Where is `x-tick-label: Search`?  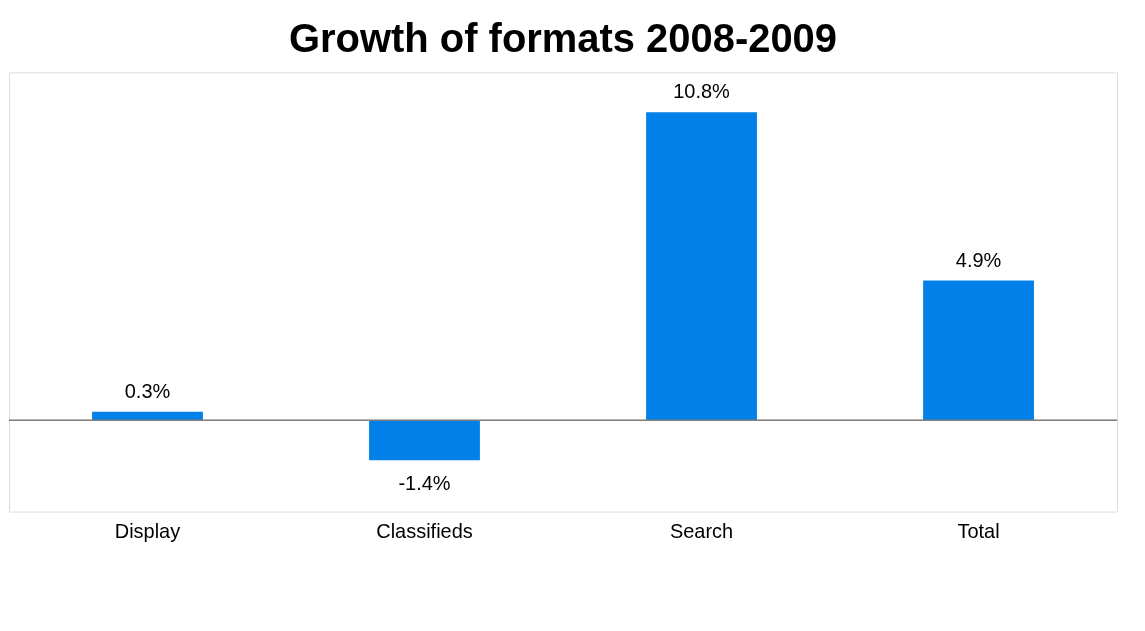
x-tick-label: Search is located at coordinates (701, 531).